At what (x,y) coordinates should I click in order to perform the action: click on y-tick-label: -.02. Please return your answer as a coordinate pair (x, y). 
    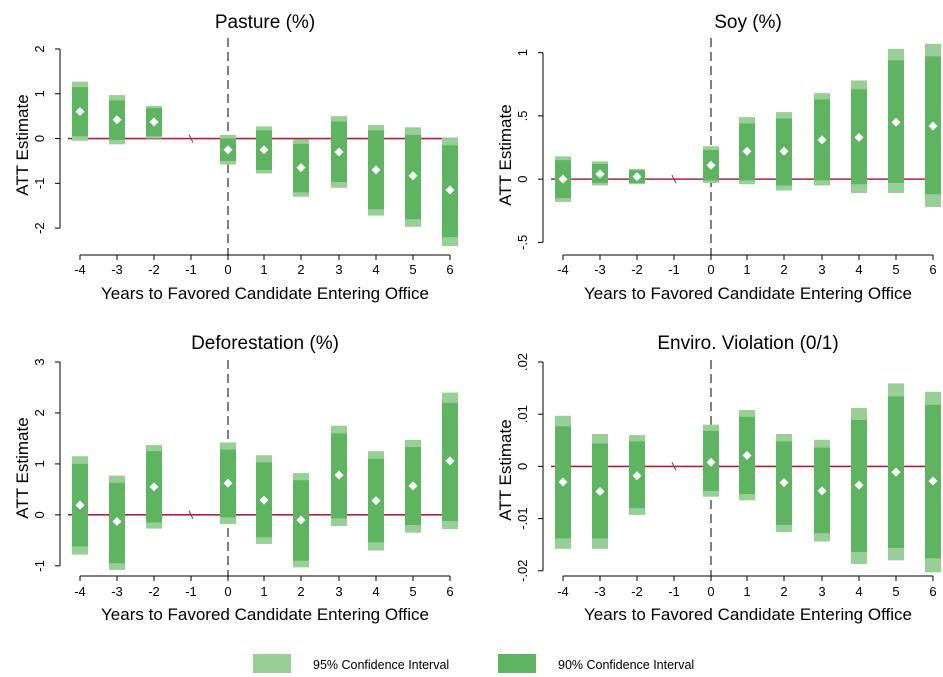
    Looking at the image, I should click on (522, 571).